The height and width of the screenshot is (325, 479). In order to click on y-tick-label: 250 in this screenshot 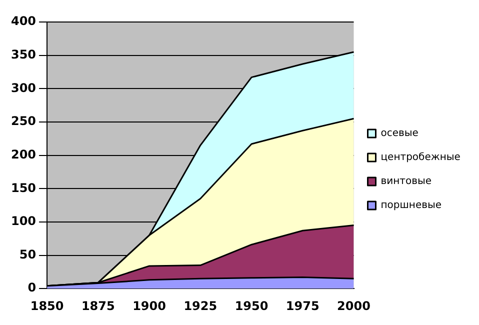, I will do `click(23, 121)`.